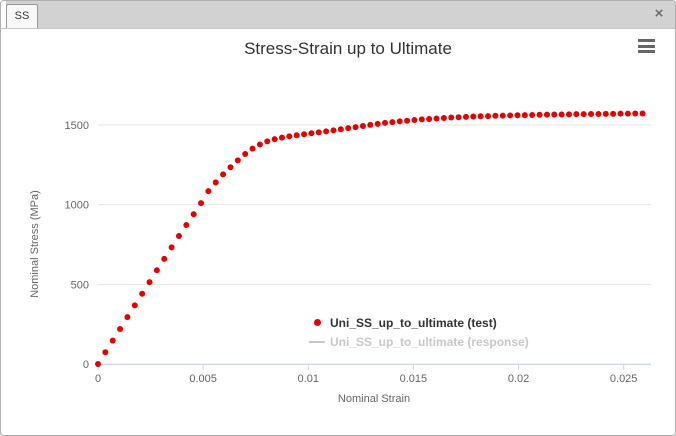 This screenshot has width=676, height=436. What do you see at coordinates (77, 206) in the screenshot?
I see `y-tick-label: 1000` at bounding box center [77, 206].